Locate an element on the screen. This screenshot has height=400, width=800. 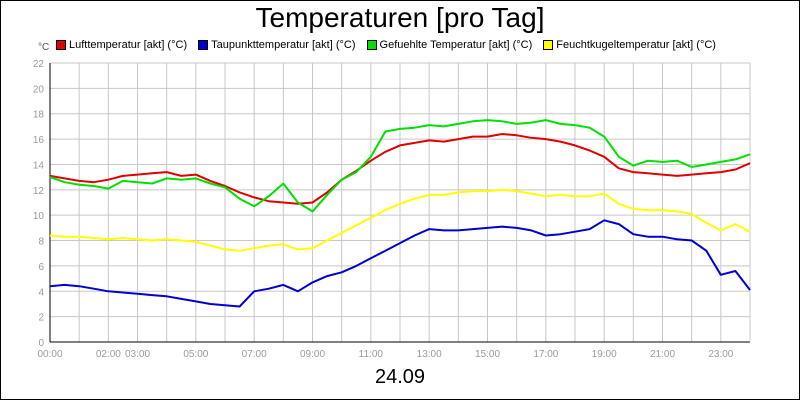
x-tick-label: 11:00 is located at coordinates (371, 354).